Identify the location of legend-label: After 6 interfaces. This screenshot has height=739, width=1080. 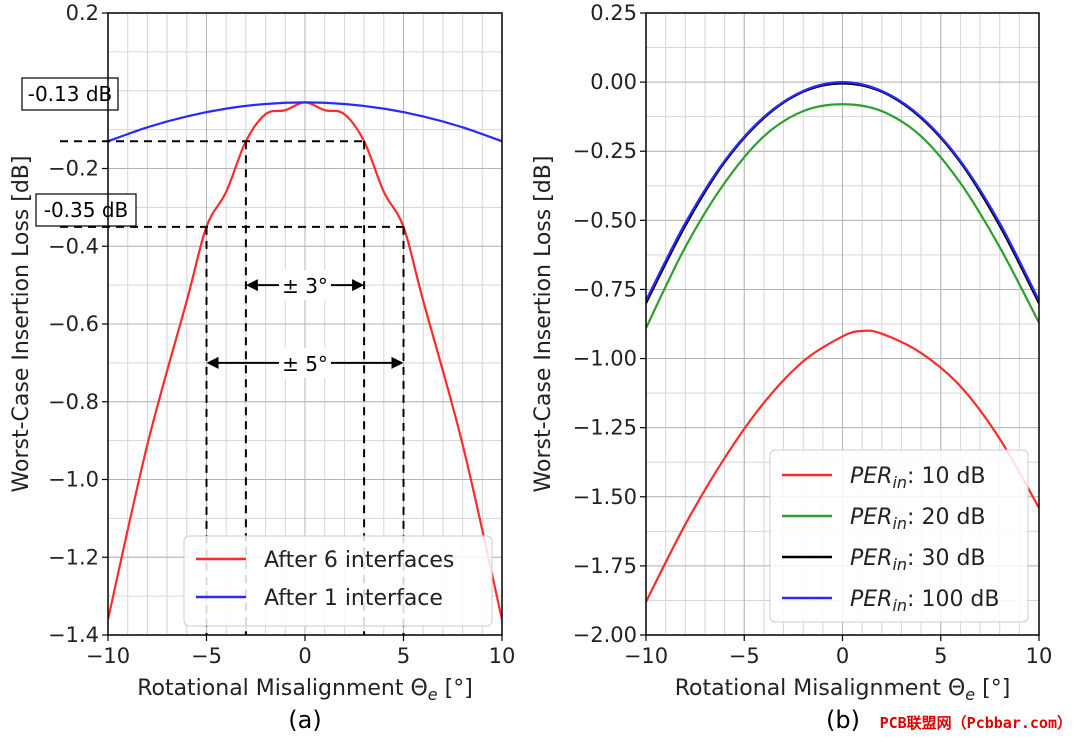
(359, 560).